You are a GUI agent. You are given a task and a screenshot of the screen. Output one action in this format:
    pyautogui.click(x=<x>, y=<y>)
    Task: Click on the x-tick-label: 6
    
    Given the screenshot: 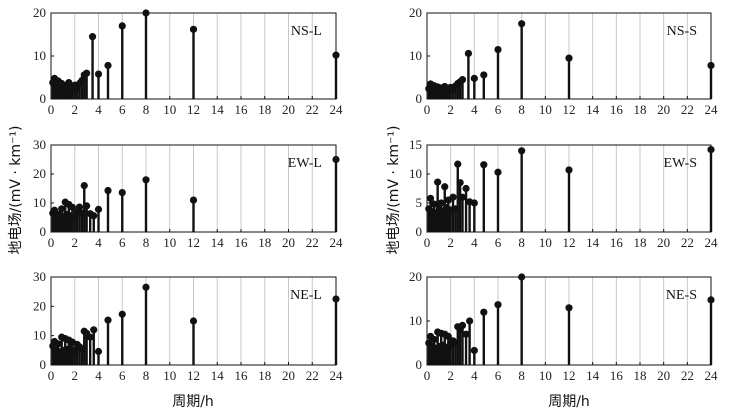 What is the action you would take?
    pyautogui.click(x=122, y=242)
    